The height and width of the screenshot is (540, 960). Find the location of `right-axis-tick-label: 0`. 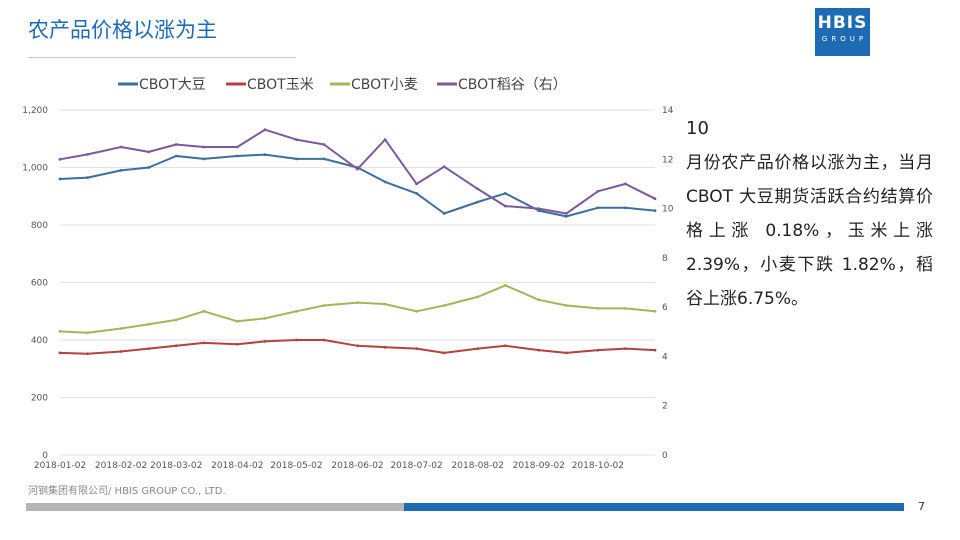

right-axis-tick-label: 0 is located at coordinates (665, 456).